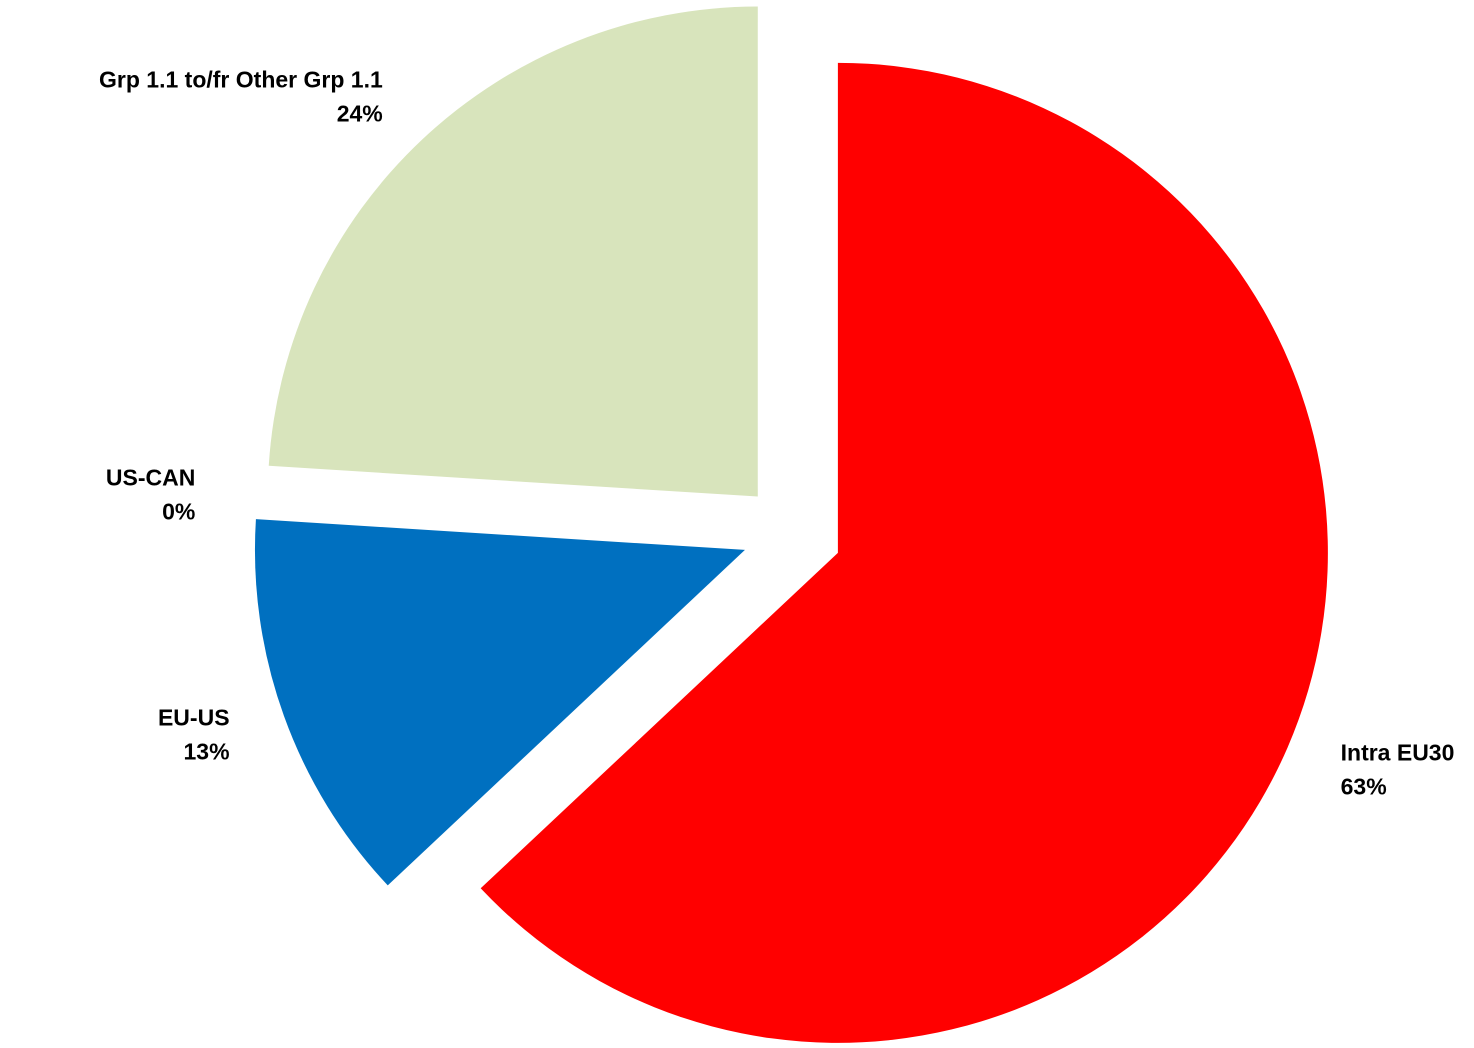 This screenshot has width=1474, height=1048. I want to click on slice-value-label: 13%, so click(206, 752).